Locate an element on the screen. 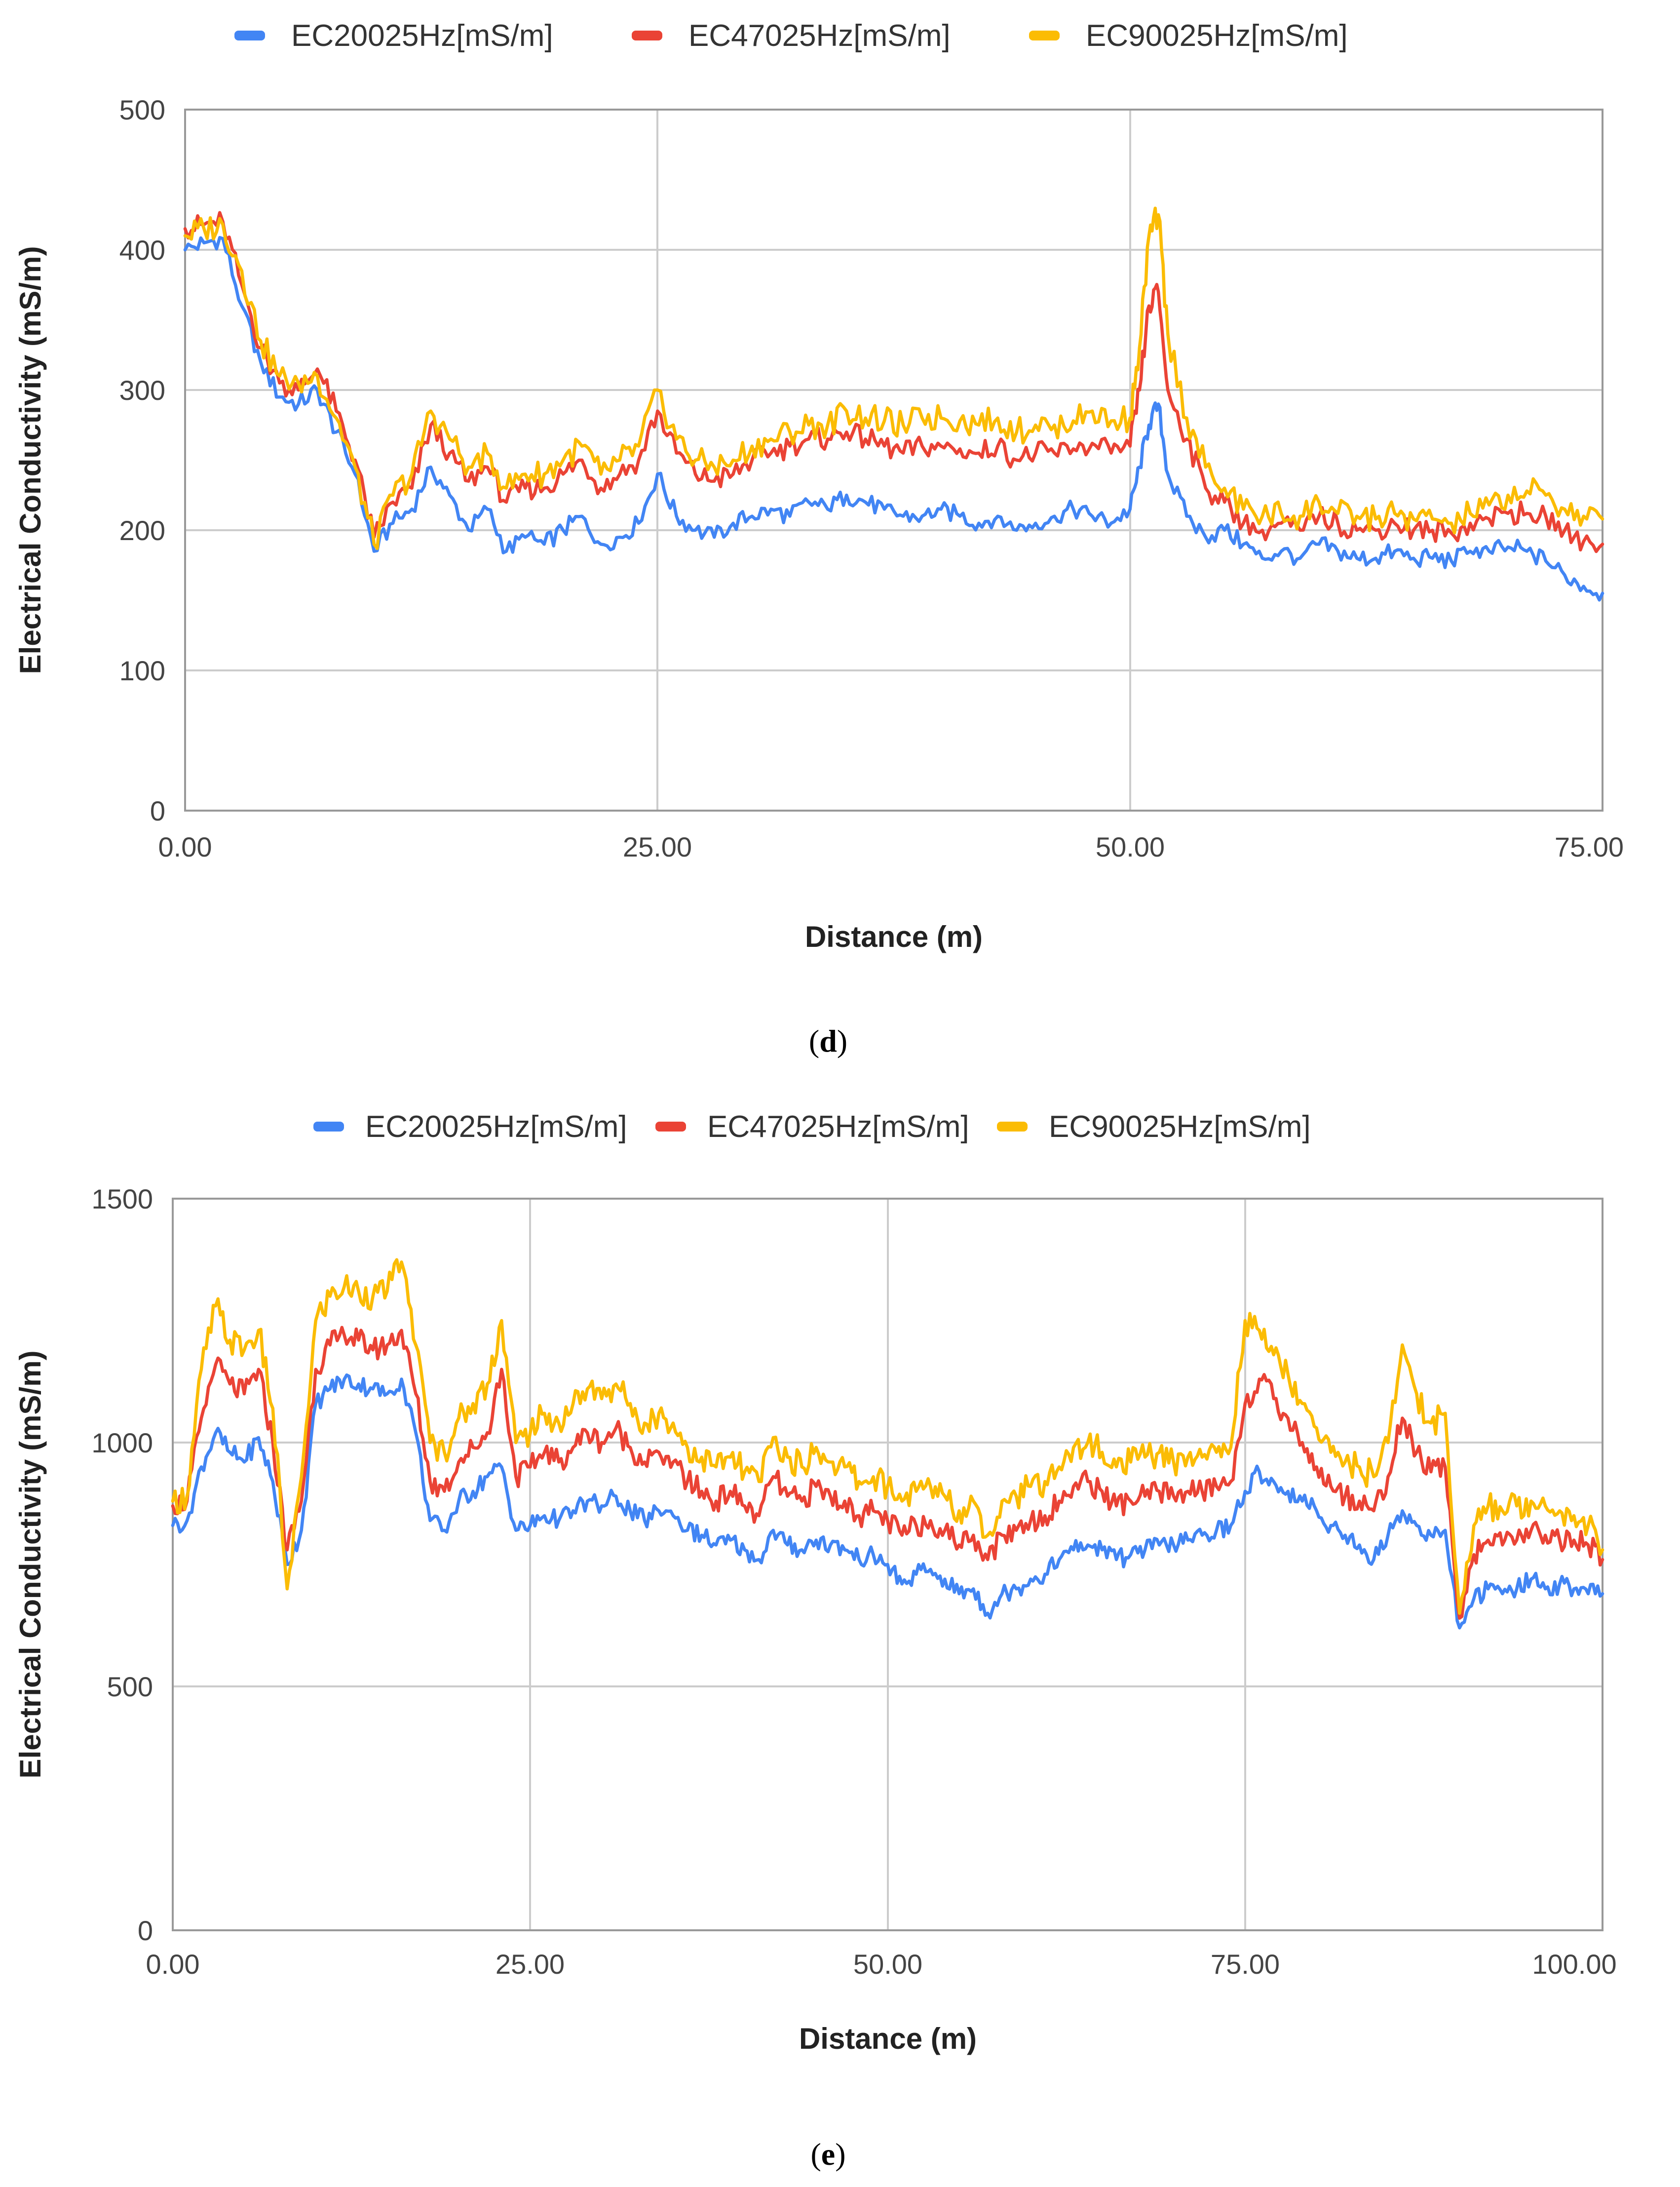 This screenshot has height=2187, width=1680. caption-e: (e) is located at coordinates (827, 2154).